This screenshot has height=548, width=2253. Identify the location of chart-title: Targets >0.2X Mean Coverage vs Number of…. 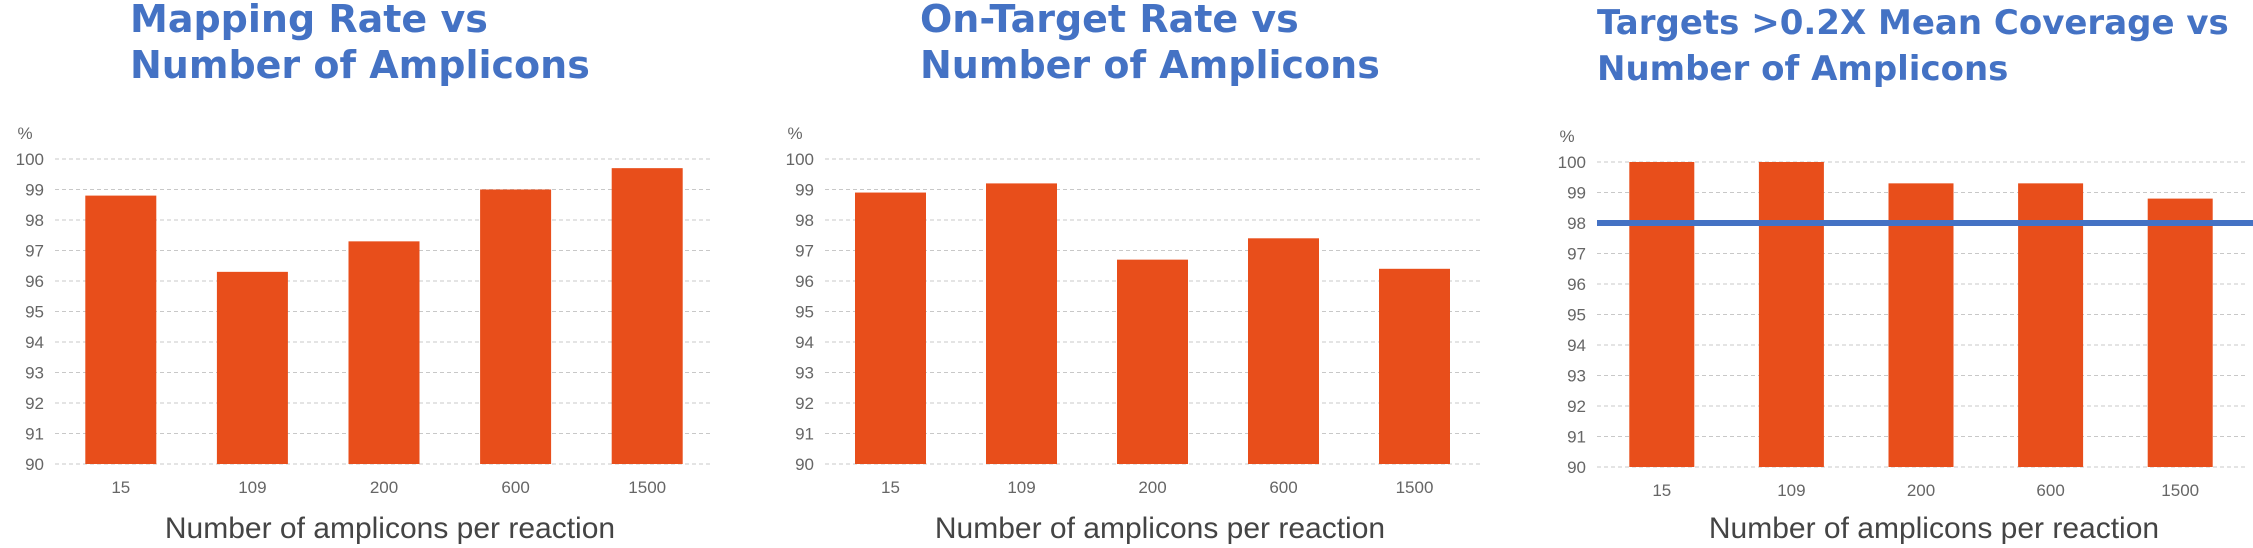
(1913, 46).